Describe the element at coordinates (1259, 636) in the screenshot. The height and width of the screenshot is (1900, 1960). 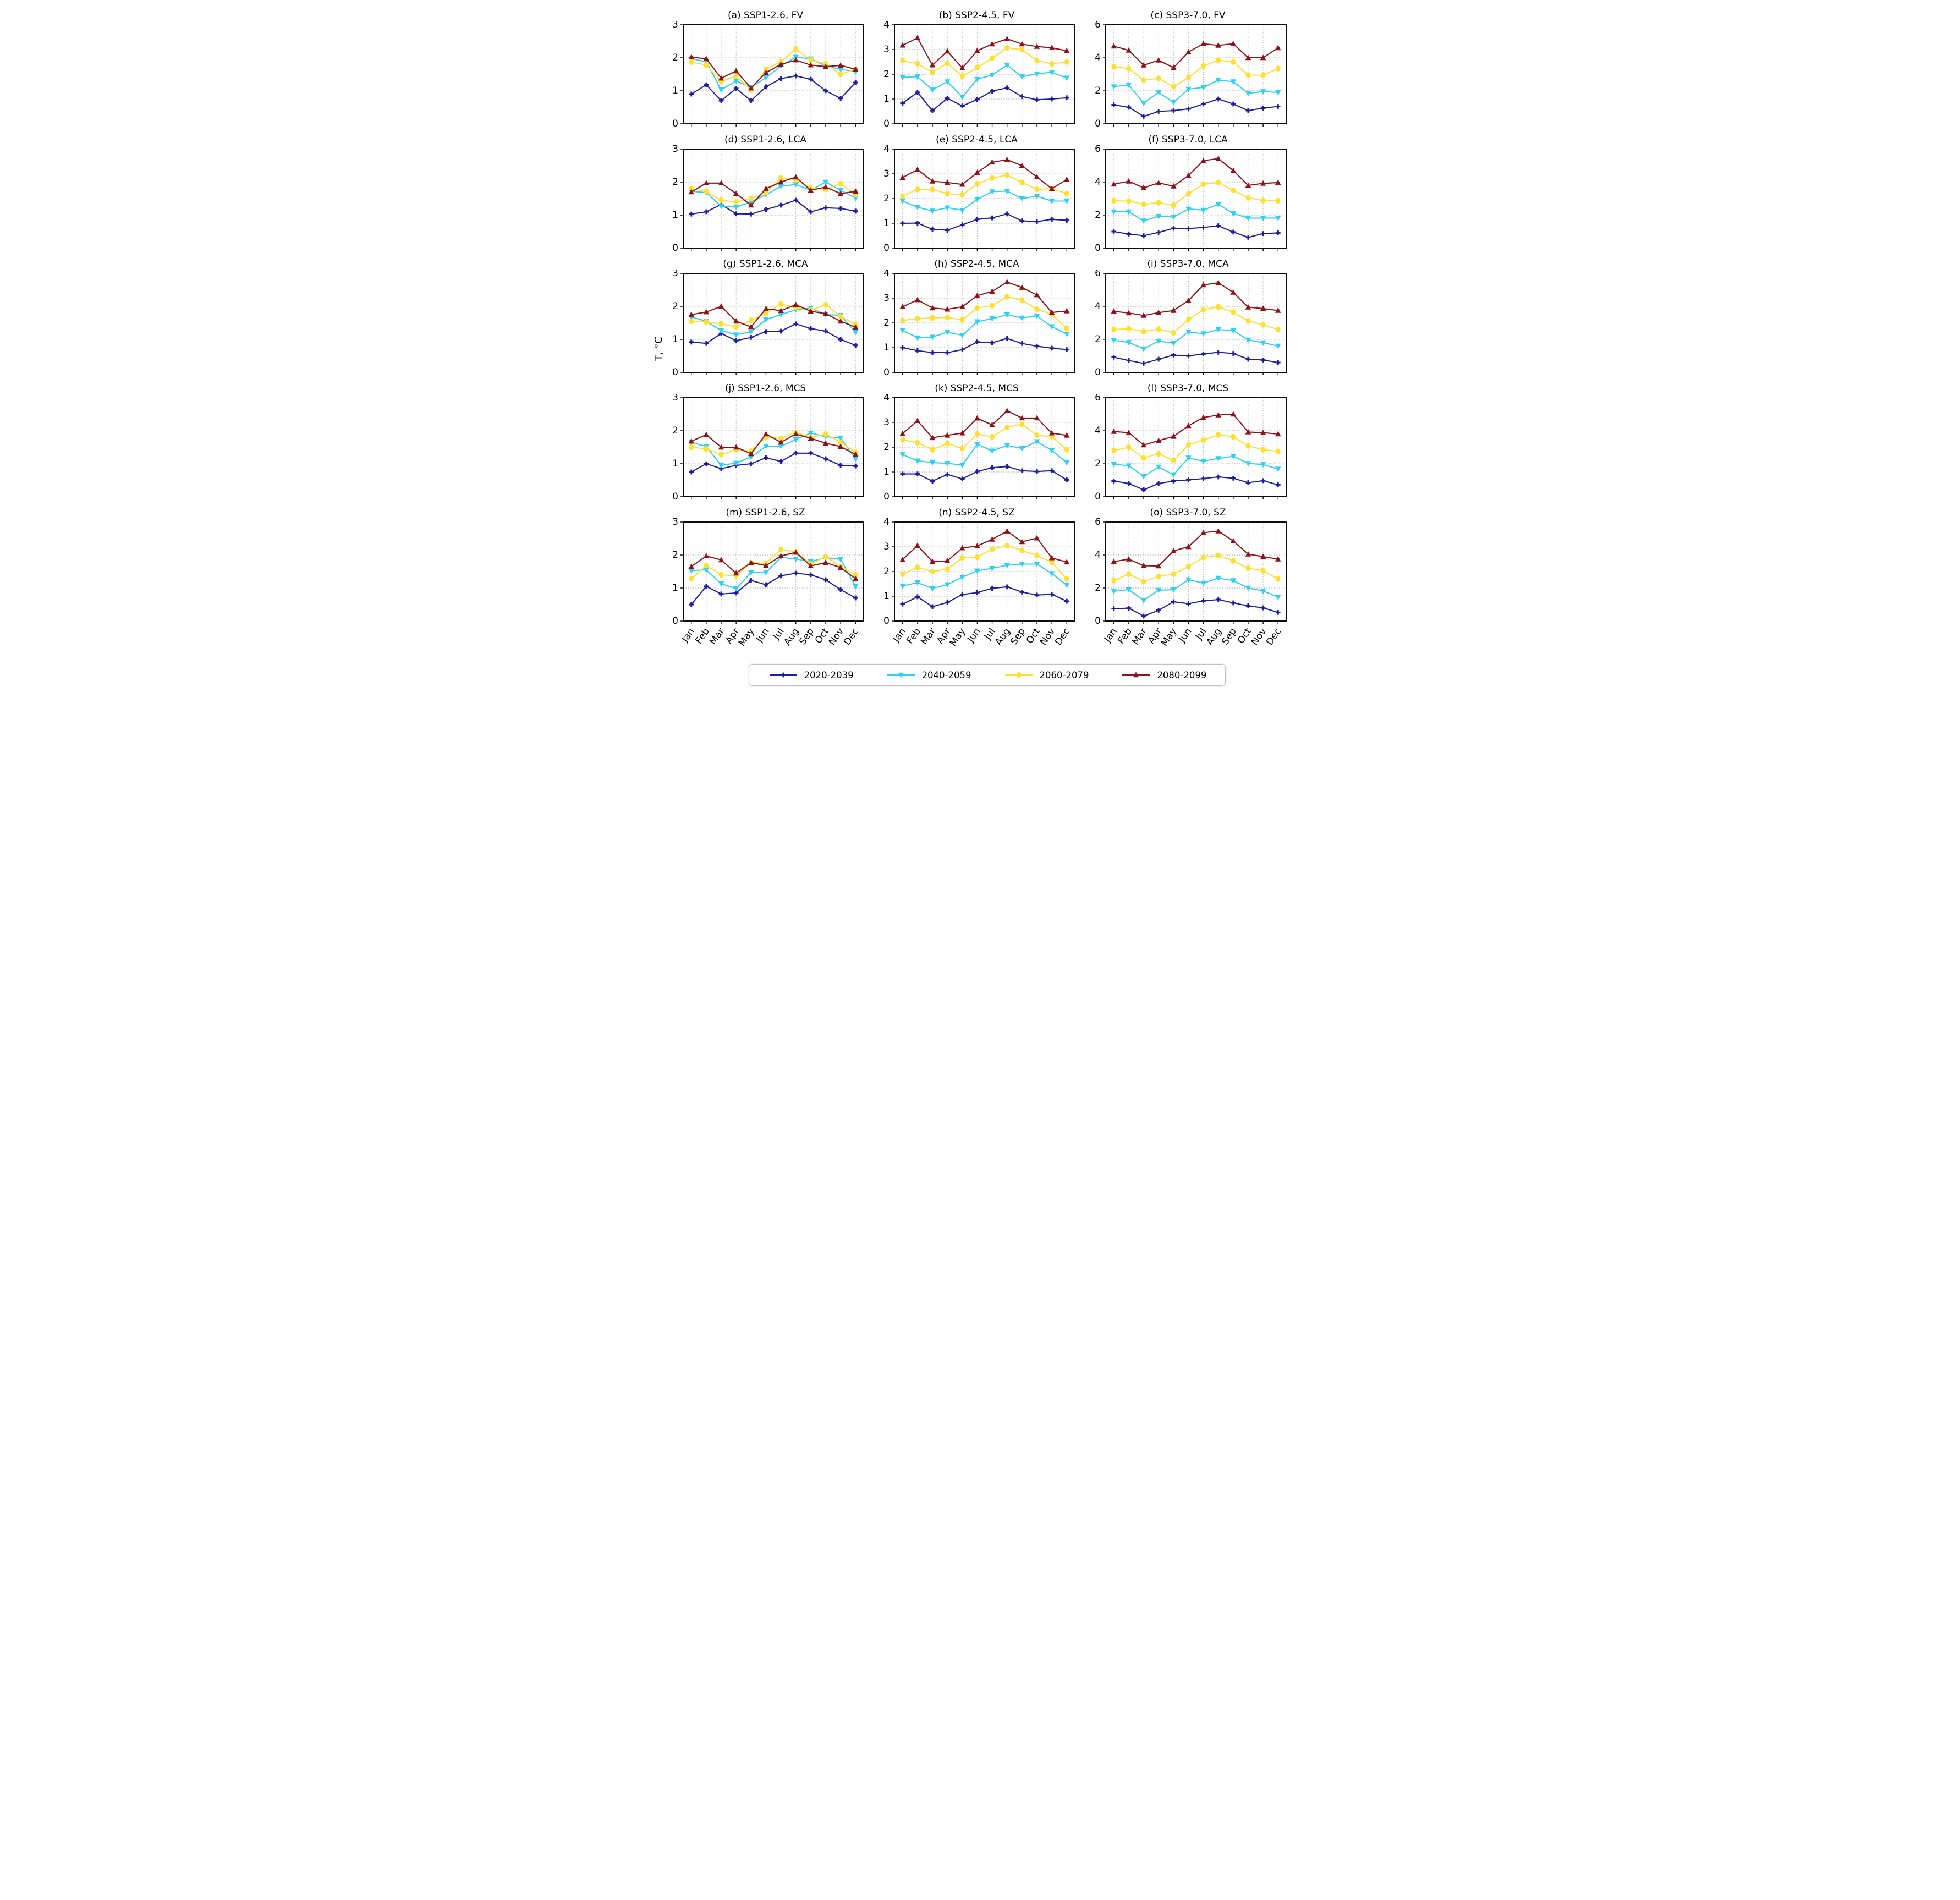
I see `x-tick-label: Nov` at that location.